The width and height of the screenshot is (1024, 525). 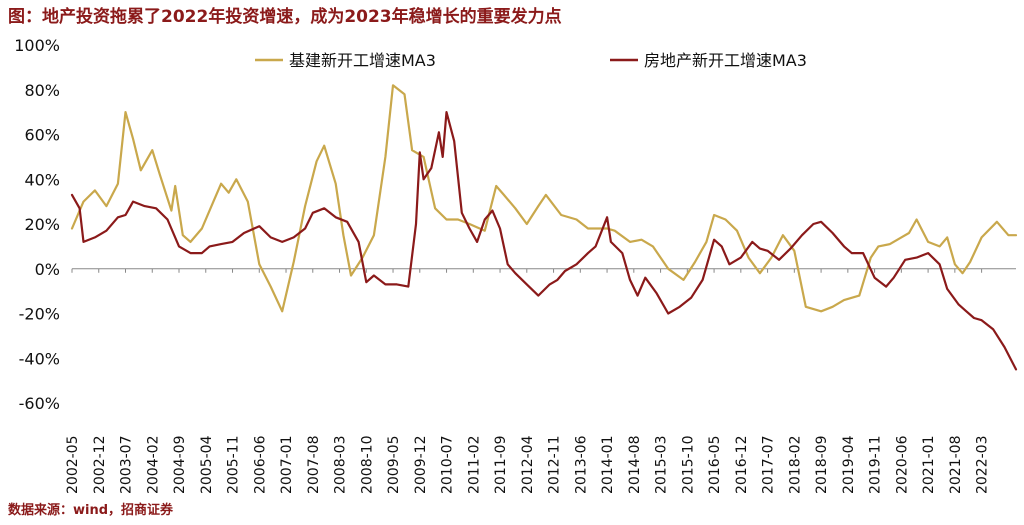 What do you see at coordinates (742, 465) in the screenshot?
I see `x-tick-label: 2016-12` at bounding box center [742, 465].